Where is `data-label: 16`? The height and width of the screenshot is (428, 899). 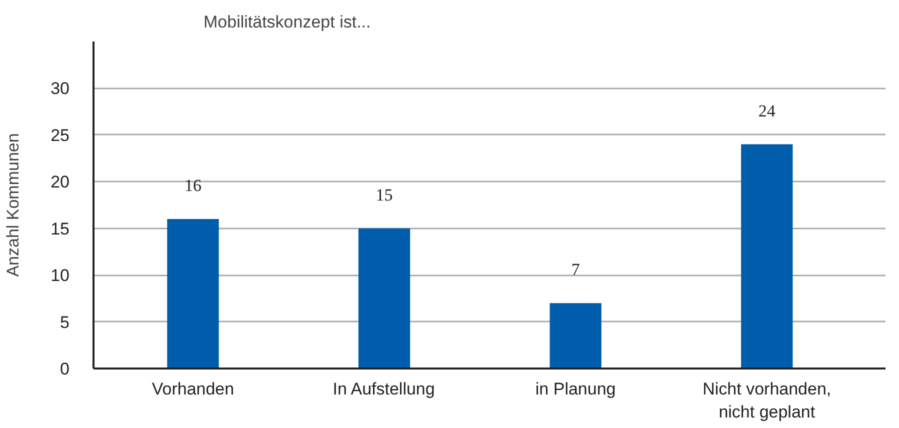 data-label: 16 is located at coordinates (193, 186).